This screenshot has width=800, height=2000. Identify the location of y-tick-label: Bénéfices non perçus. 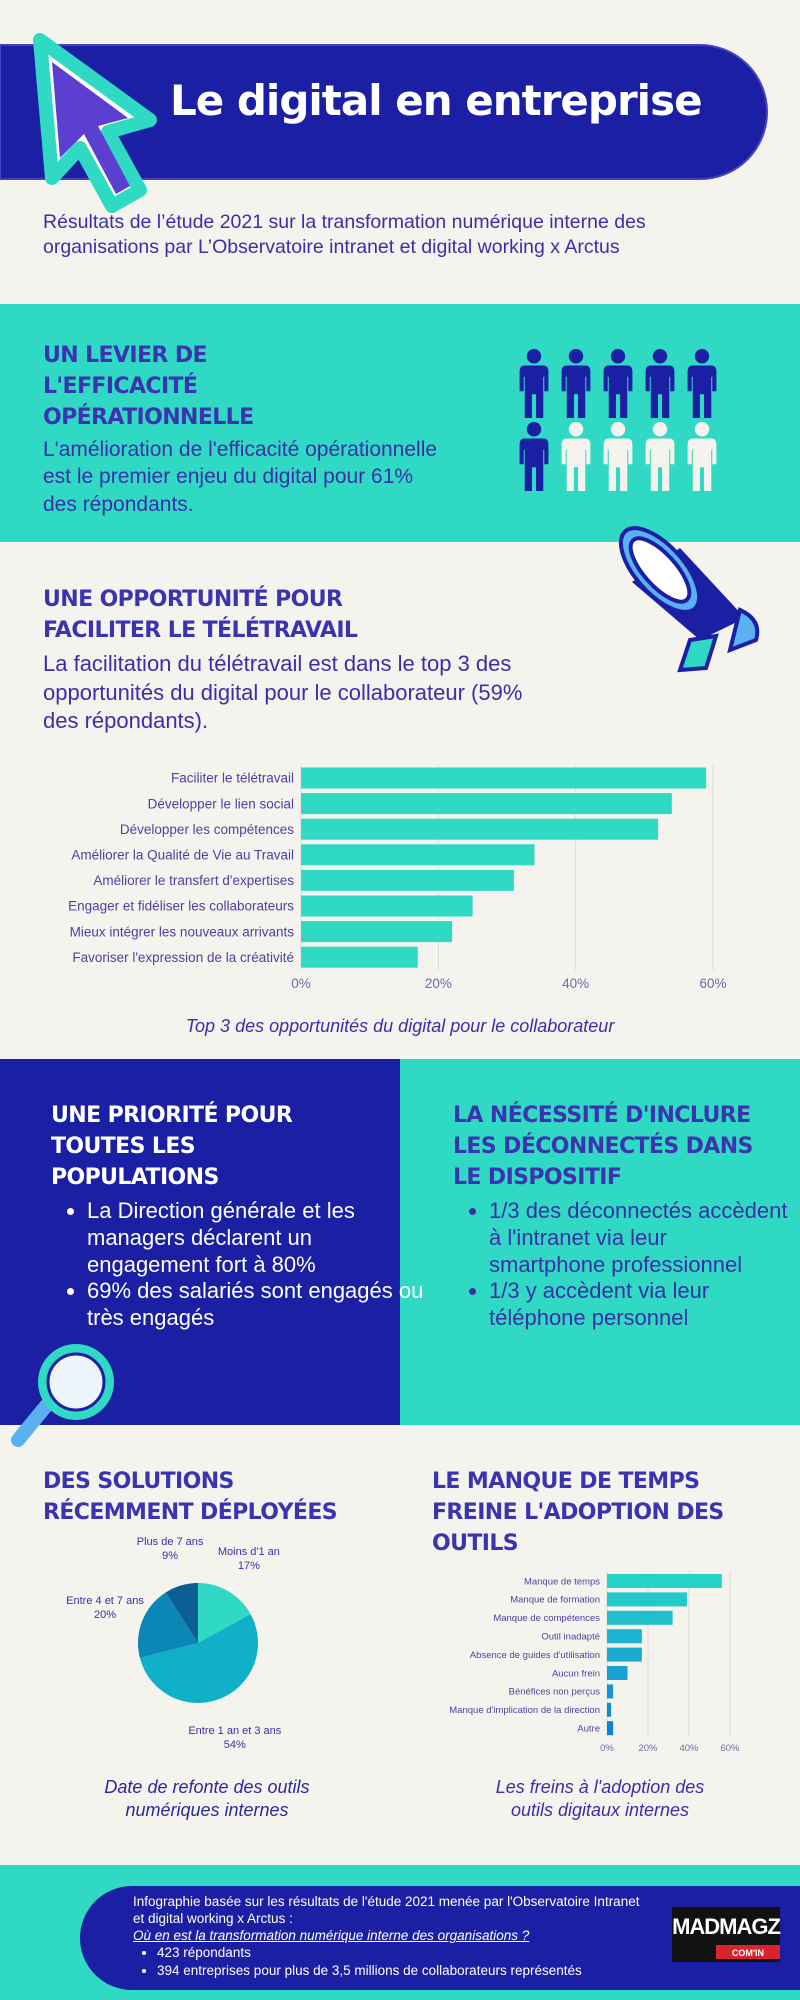
(555, 1692).